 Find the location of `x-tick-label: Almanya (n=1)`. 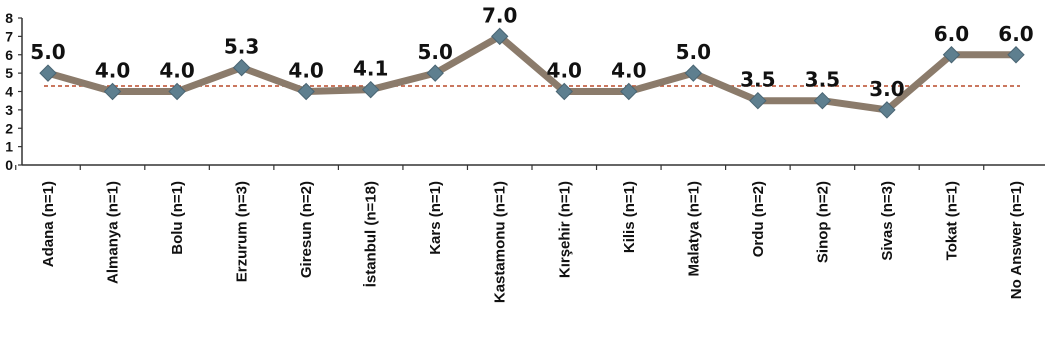

x-tick-label: Almanya (n=1) is located at coordinates (113, 232).